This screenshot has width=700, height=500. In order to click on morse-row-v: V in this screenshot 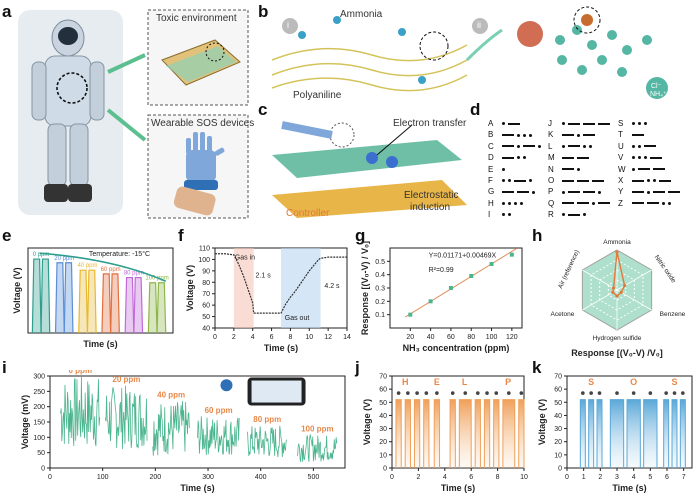, I will do `click(650, 157)`.